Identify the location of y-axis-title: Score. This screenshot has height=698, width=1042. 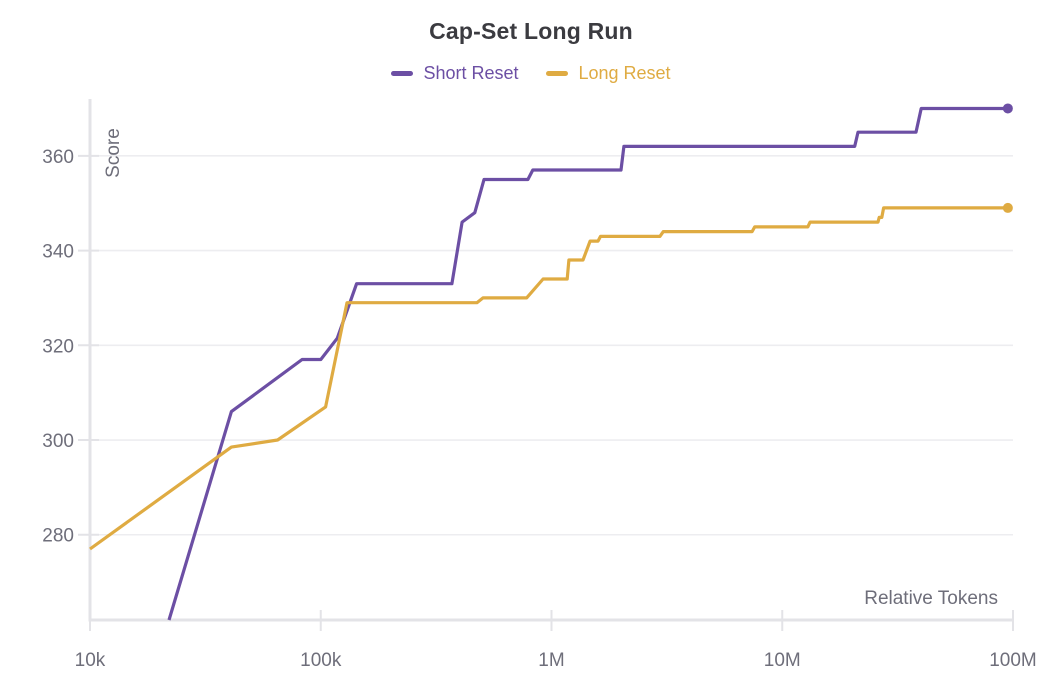
(113, 153).